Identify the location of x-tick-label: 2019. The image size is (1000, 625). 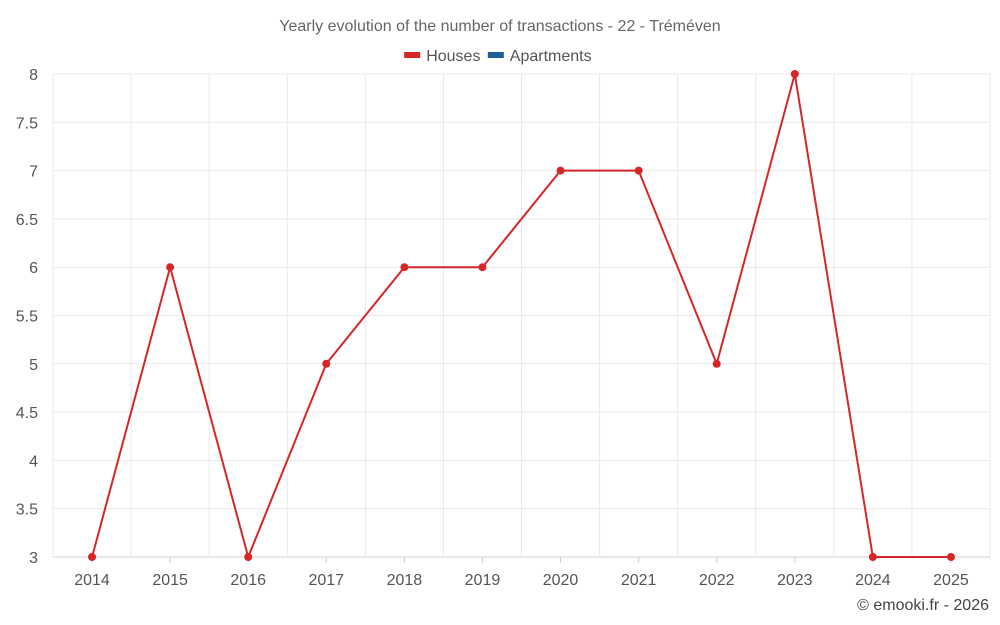
(483, 580).